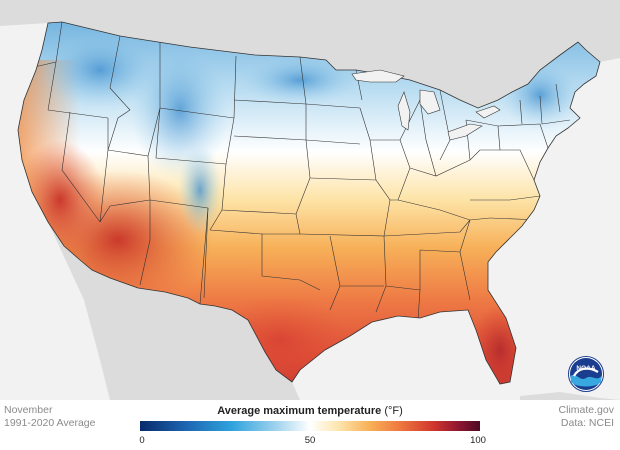  Describe the element at coordinates (586, 410) in the screenshot. I see `source-label: Climate.gov` at that location.